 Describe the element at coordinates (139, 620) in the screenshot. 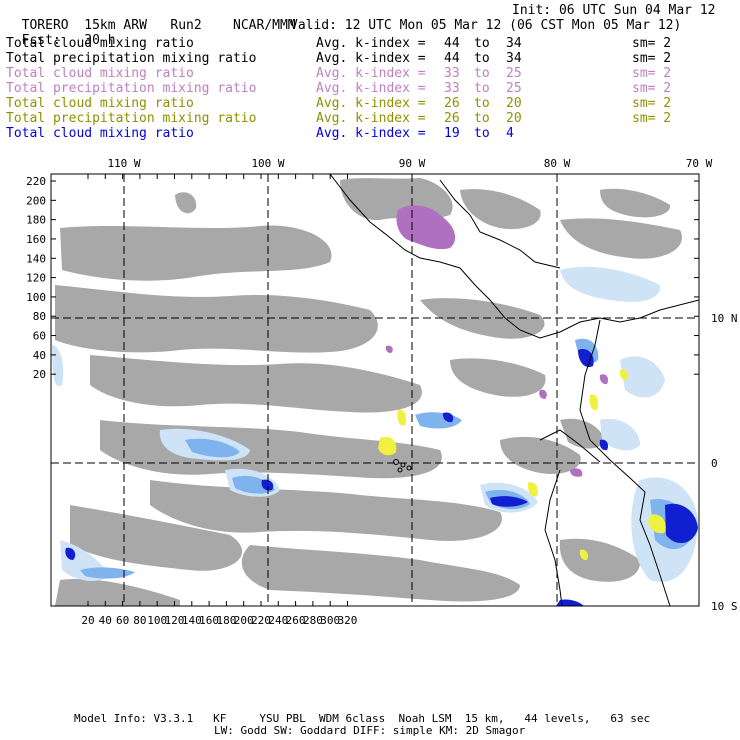

I see `x-tick-label: 80` at that location.